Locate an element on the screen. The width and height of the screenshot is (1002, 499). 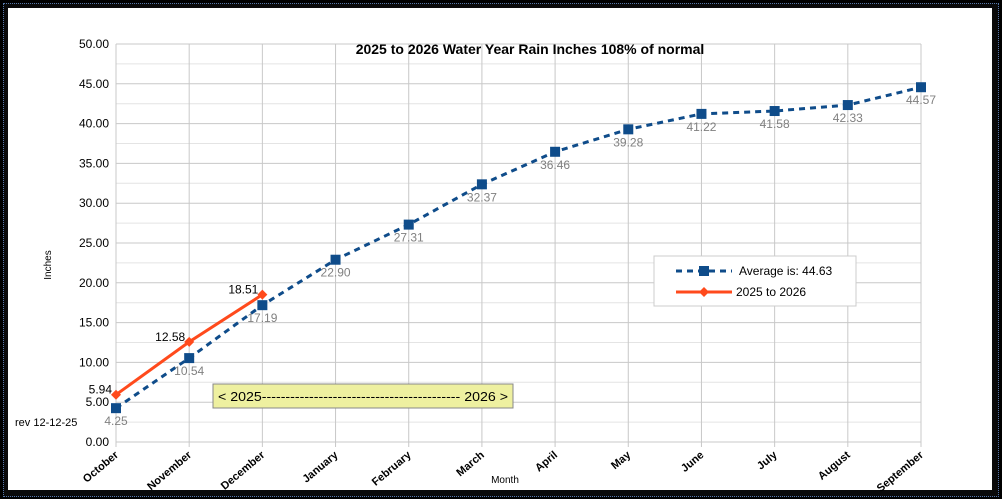
data-label: 5.94 is located at coordinates (101, 390).